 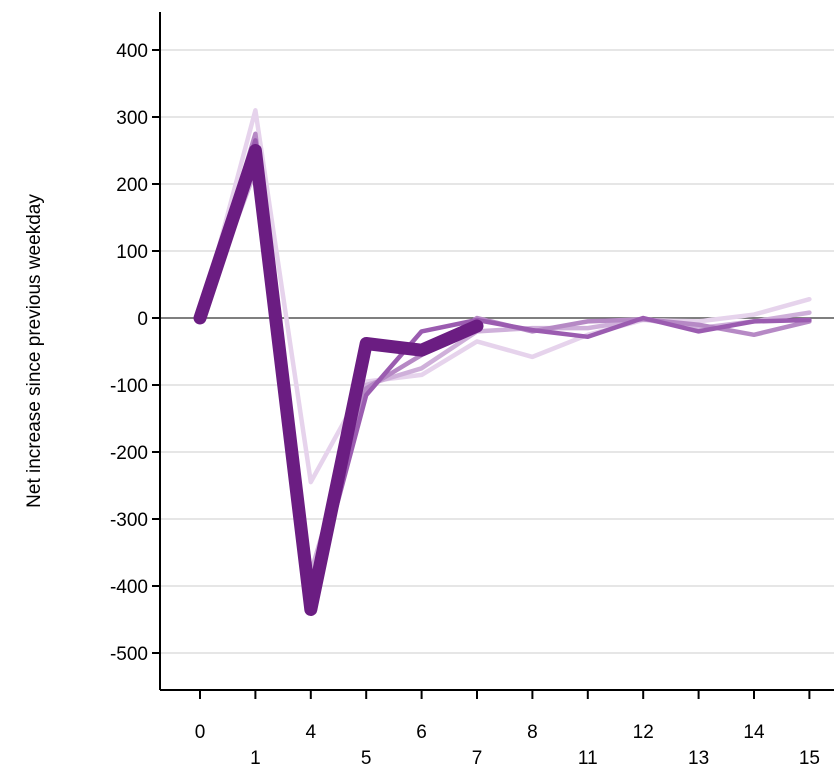 I want to click on y-axis-ticks: 400 300 200 100 0 -100 -200 -300 -400 -500, so click(x=135, y=353).